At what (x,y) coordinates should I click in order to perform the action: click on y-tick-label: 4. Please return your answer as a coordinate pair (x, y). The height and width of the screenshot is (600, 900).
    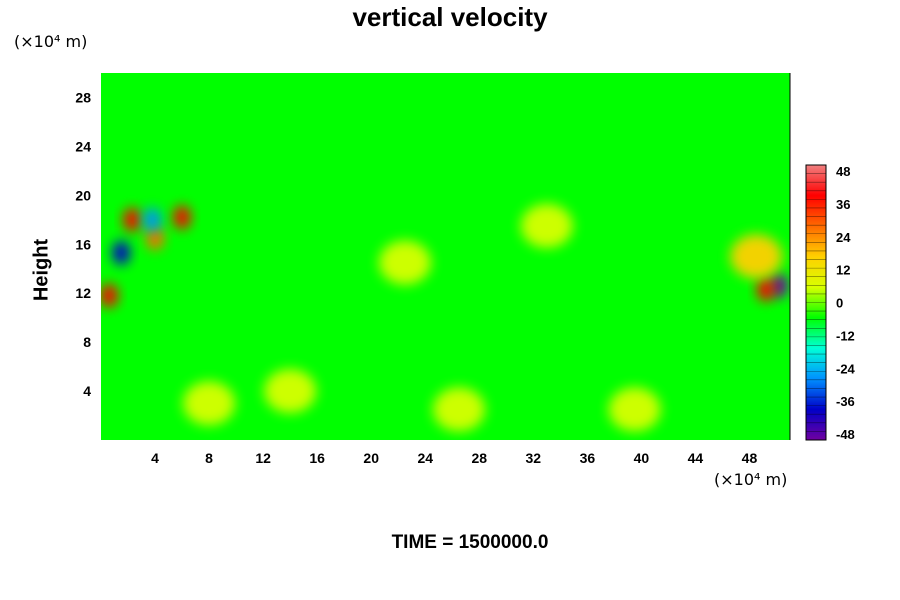
    Looking at the image, I should click on (87, 391).